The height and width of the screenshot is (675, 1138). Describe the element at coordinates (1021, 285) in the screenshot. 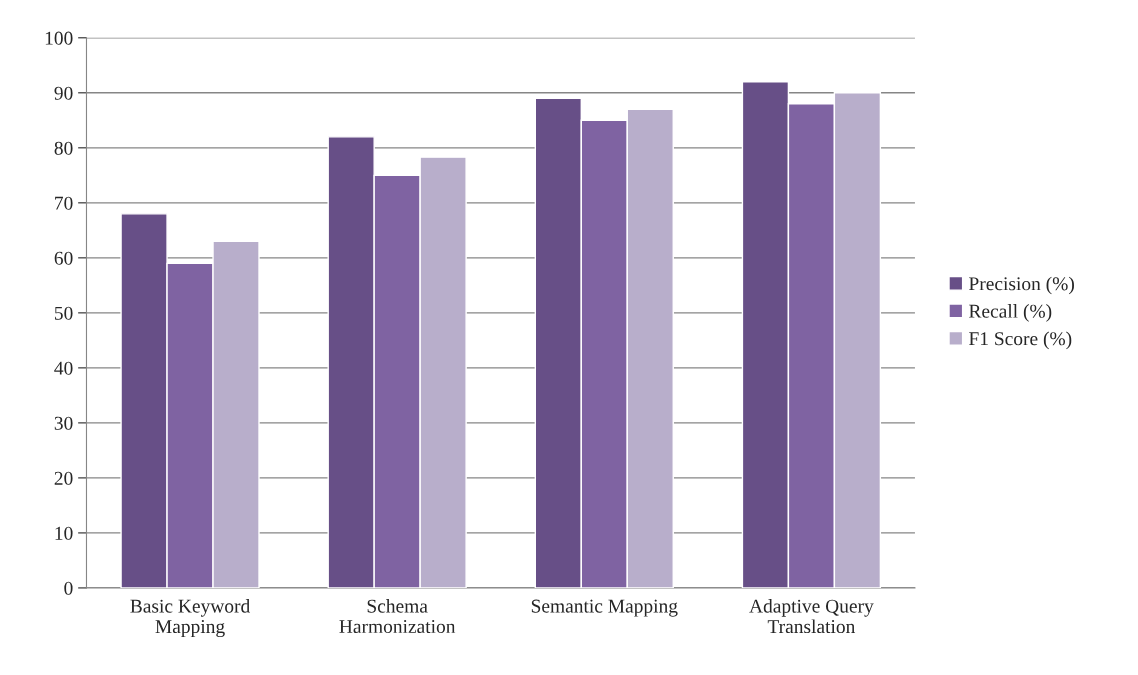

I see `legend-label: Precision (%)` at that location.